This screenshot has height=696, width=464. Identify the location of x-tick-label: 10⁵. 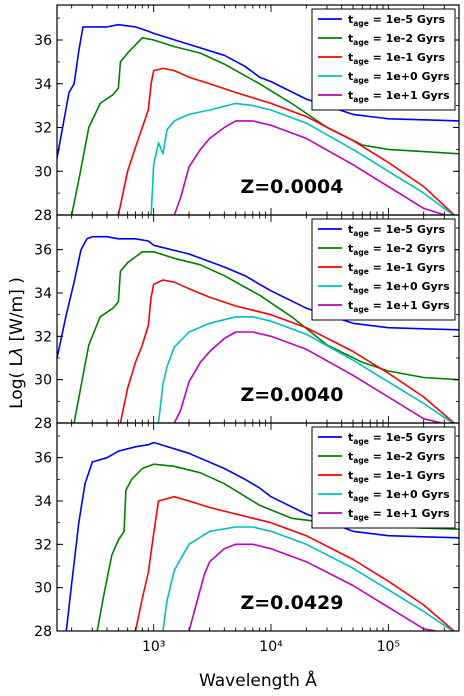
(388, 647).